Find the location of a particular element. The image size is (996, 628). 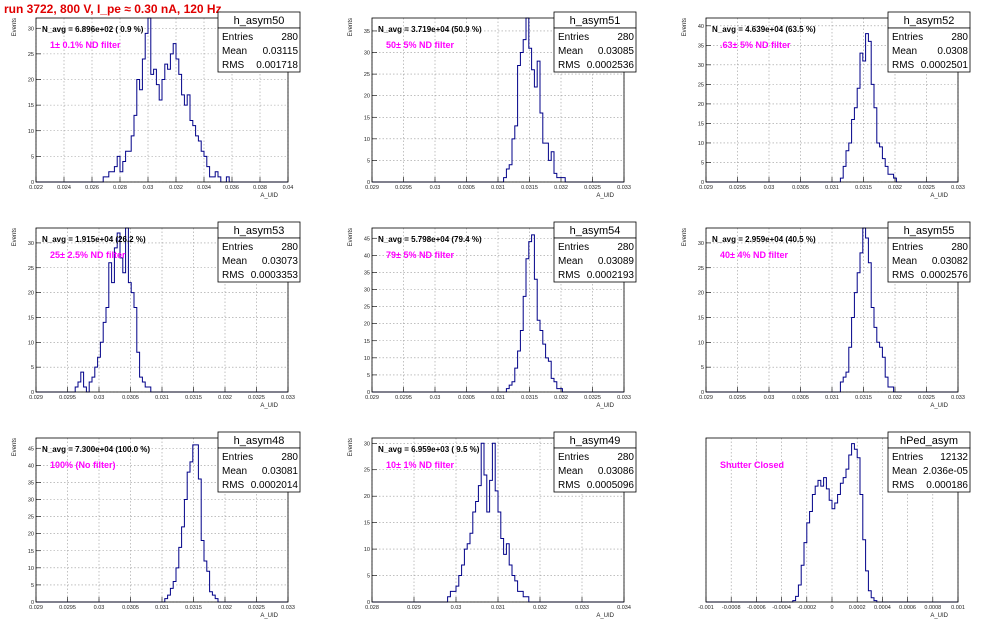

x-tick-label: 0.024 is located at coordinates (64, 188).